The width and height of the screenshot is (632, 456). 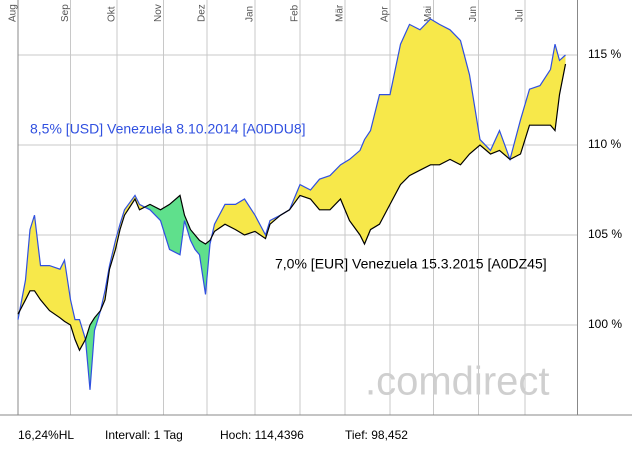 I want to click on series-label: 7,0% [EUR] Venezuela 15.3.2015 [A0DZ45], so click(x=411, y=264).